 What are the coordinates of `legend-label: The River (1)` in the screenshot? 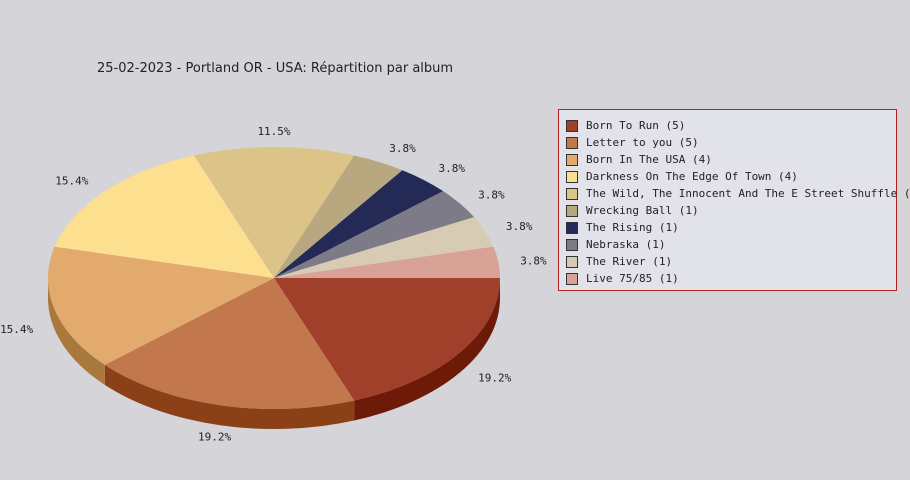 It's located at (629, 261).